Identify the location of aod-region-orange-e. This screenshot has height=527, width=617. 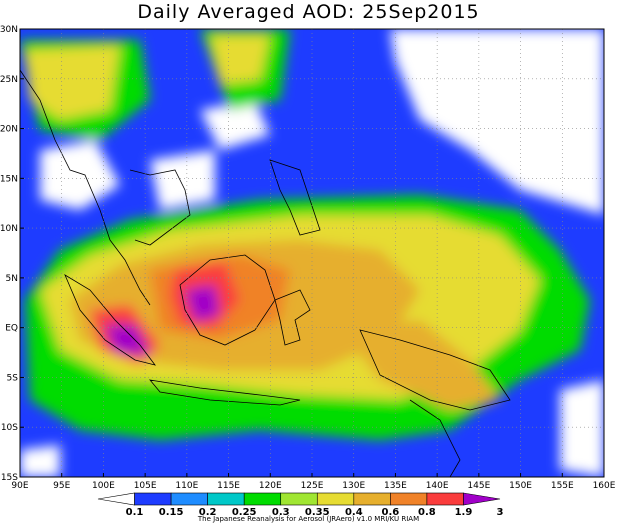
(420, 365).